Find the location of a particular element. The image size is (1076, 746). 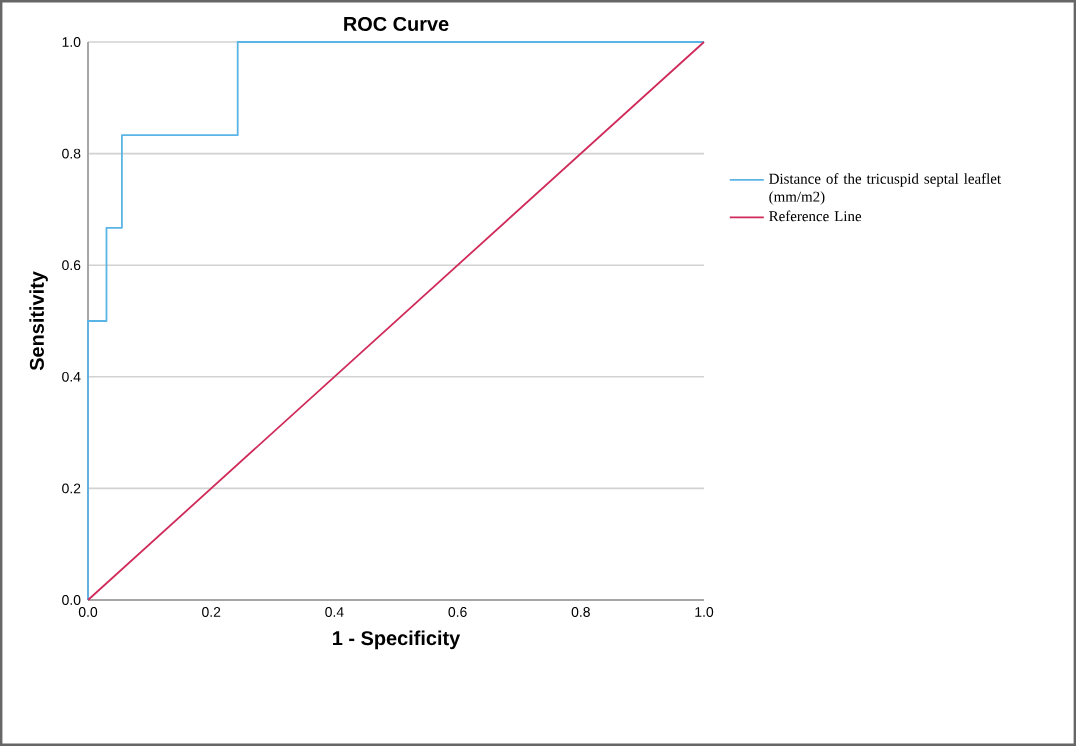

chart-title: ROC Curve is located at coordinates (396, 23).